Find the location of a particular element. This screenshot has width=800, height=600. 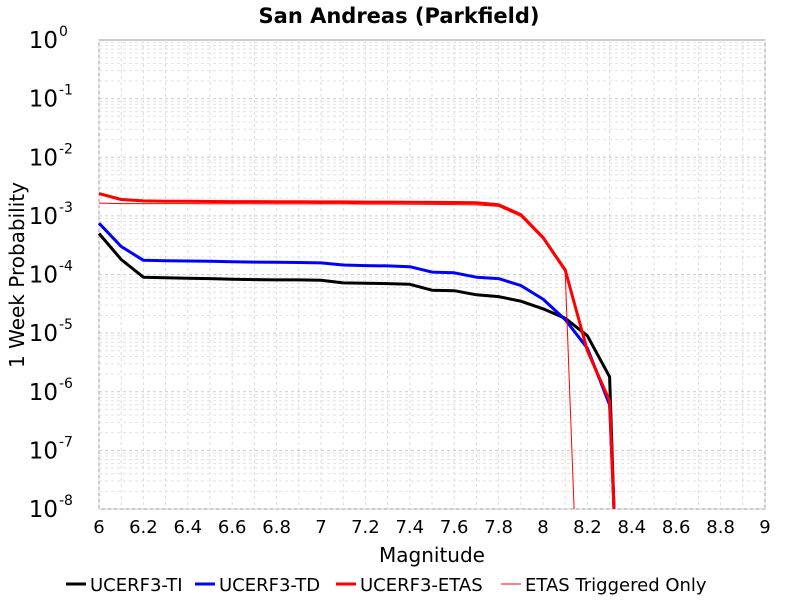

y-tick-label: 10 -8 is located at coordinates (51, 508).